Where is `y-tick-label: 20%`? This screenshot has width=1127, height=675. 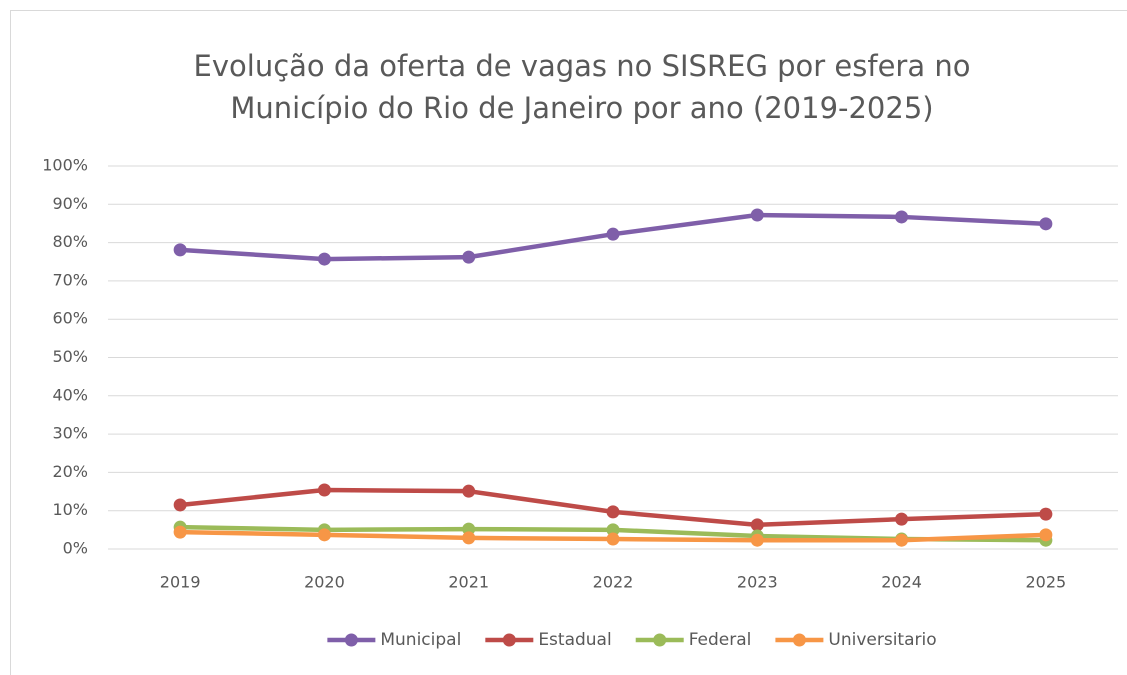
y-tick-label: 20% is located at coordinates (70, 471).